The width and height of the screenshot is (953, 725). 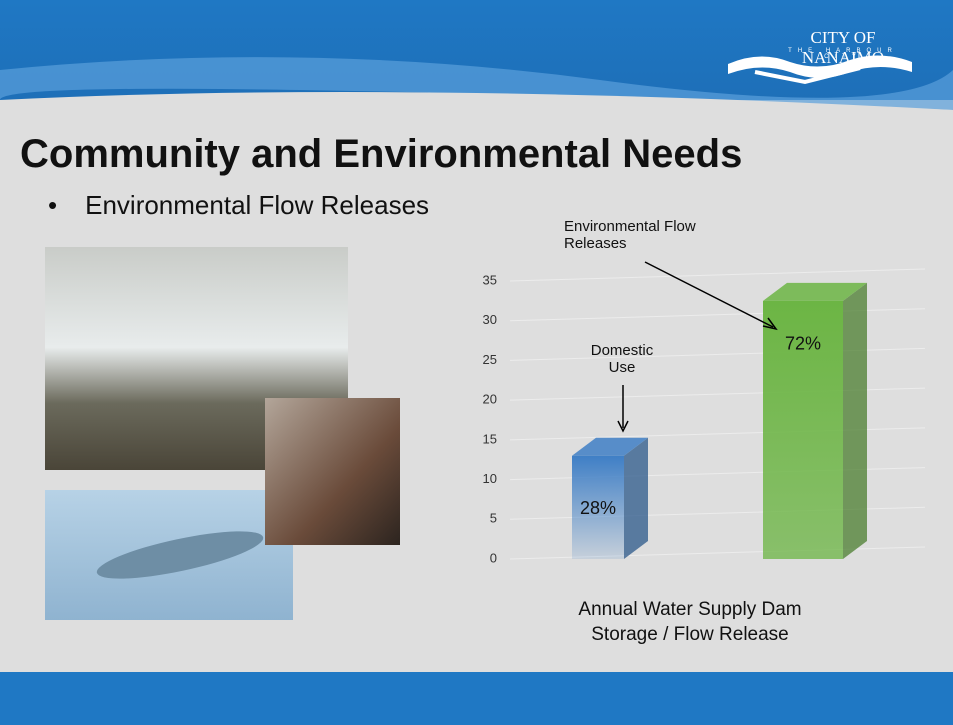 What do you see at coordinates (490, 279) in the screenshot?
I see `y-tick-label: 35` at bounding box center [490, 279].